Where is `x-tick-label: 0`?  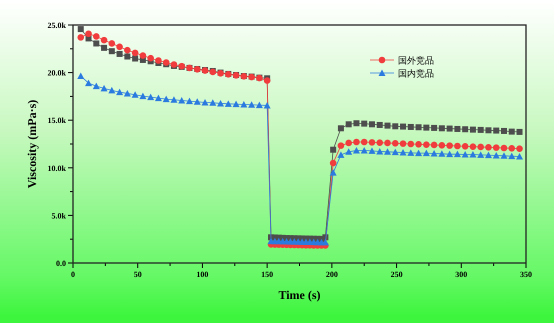
x-tick-label: 0 is located at coordinates (73, 274).